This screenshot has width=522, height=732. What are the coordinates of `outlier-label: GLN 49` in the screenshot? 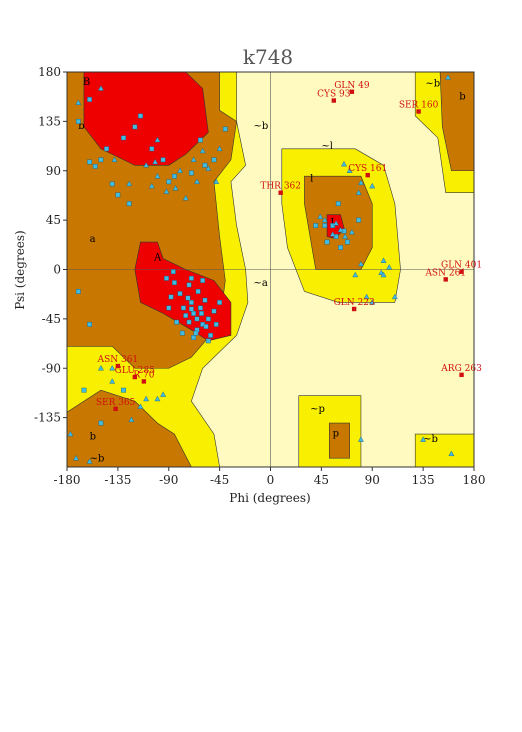 It's located at (352, 86).